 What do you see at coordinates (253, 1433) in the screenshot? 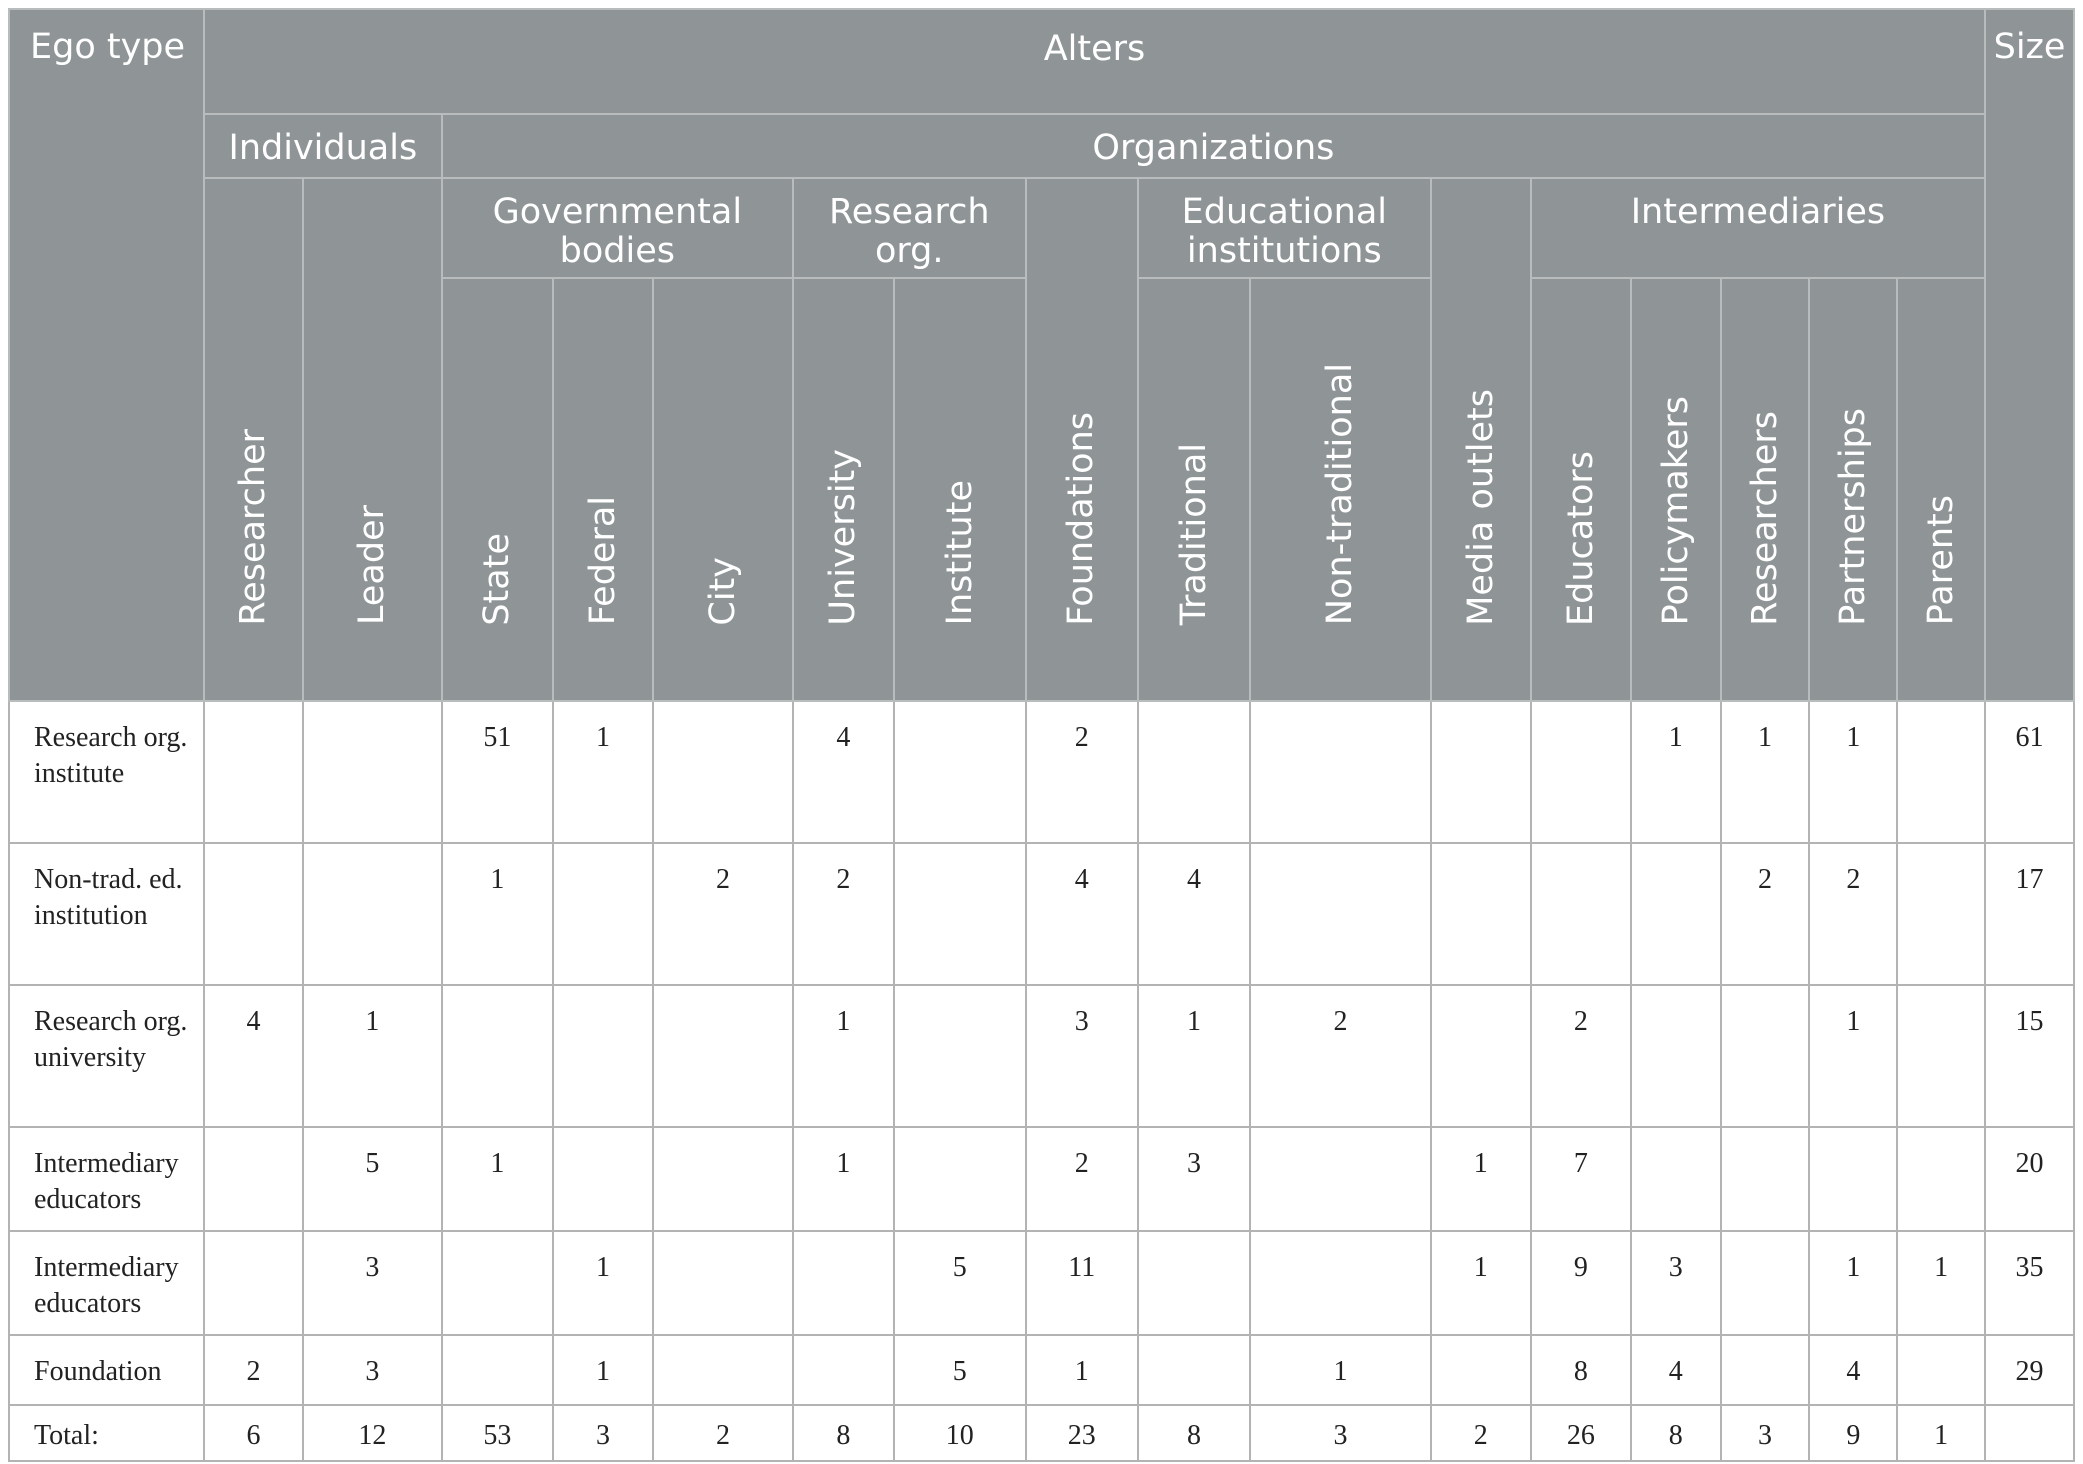
I see `table-cell: 6` at bounding box center [253, 1433].